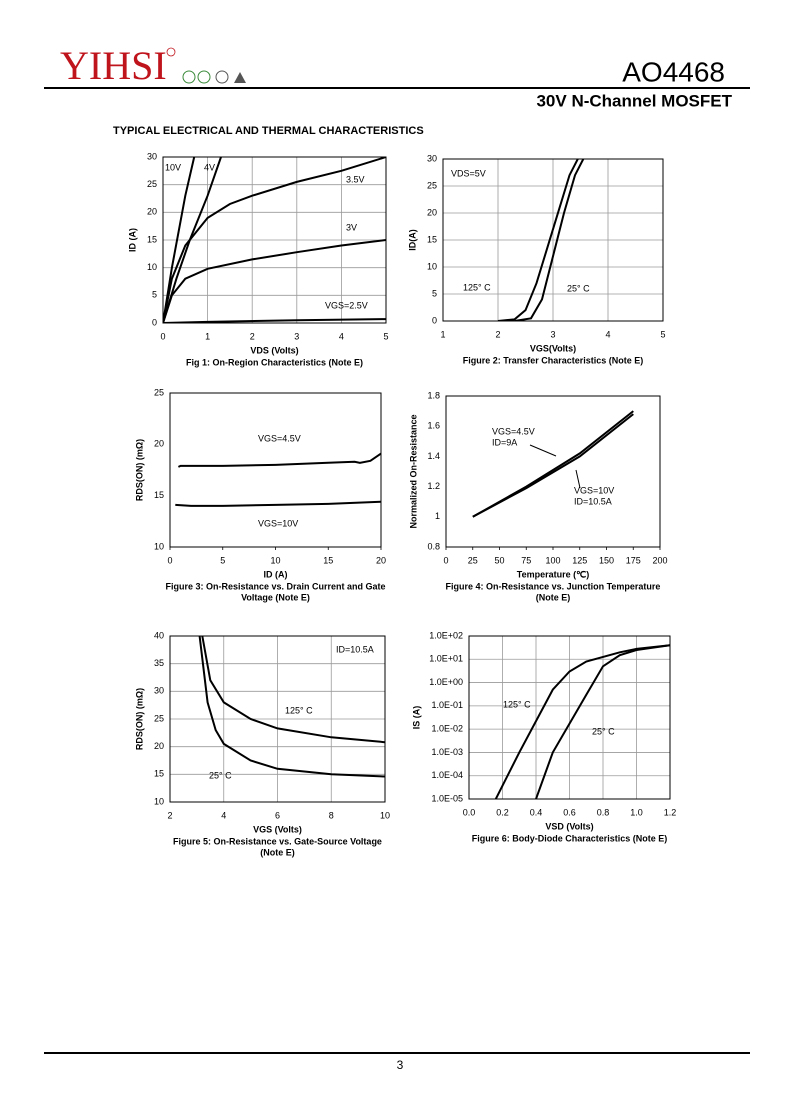  What do you see at coordinates (173, 167) in the screenshot?
I see `series-label: 10V` at bounding box center [173, 167].